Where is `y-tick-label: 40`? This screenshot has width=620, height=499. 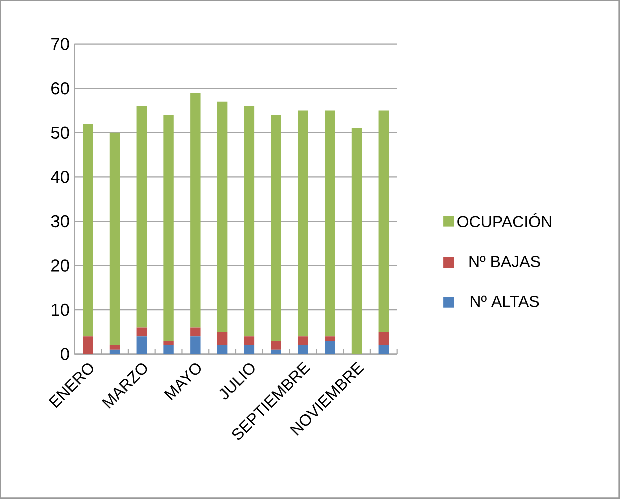 y-tick-label: 40 is located at coordinates (60, 177).